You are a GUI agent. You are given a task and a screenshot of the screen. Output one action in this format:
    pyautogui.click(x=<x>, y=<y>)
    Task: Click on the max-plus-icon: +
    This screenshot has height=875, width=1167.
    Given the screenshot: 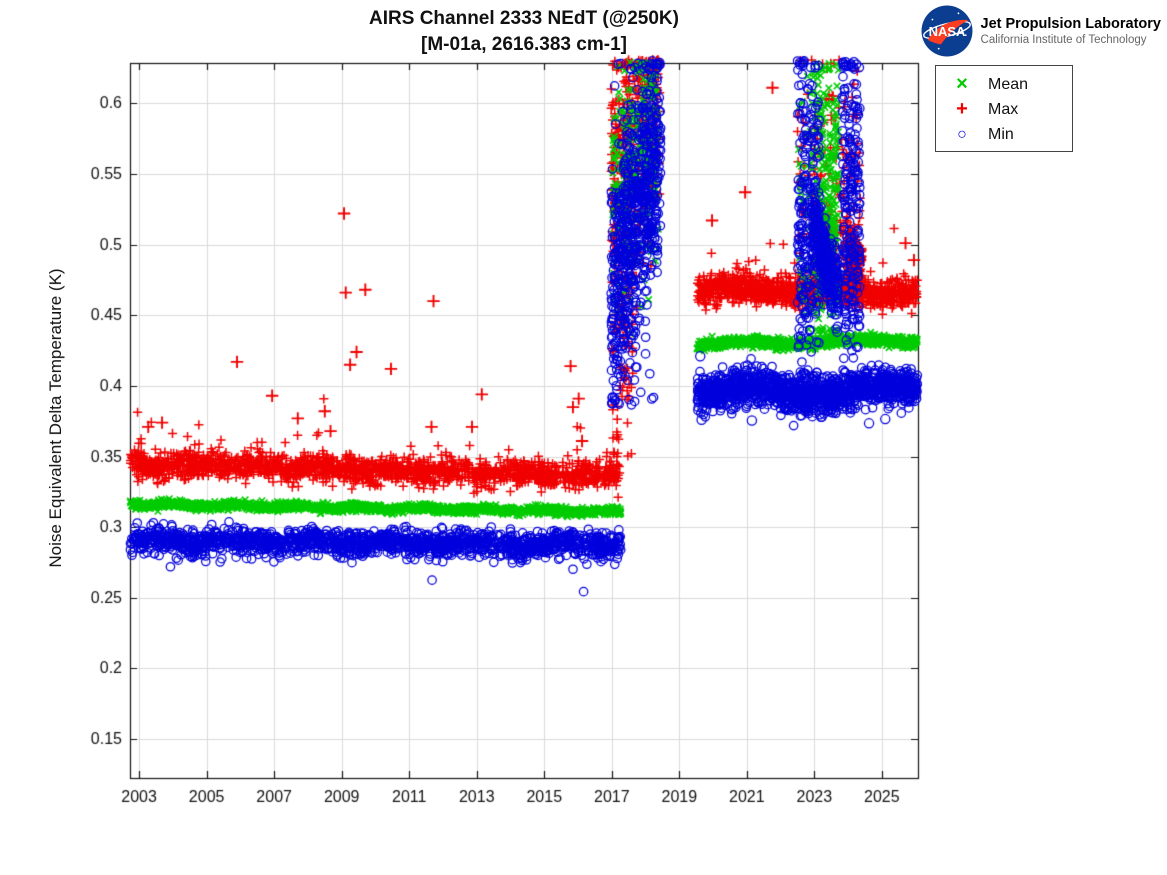 What is the action you would take?
    pyautogui.click(x=962, y=109)
    